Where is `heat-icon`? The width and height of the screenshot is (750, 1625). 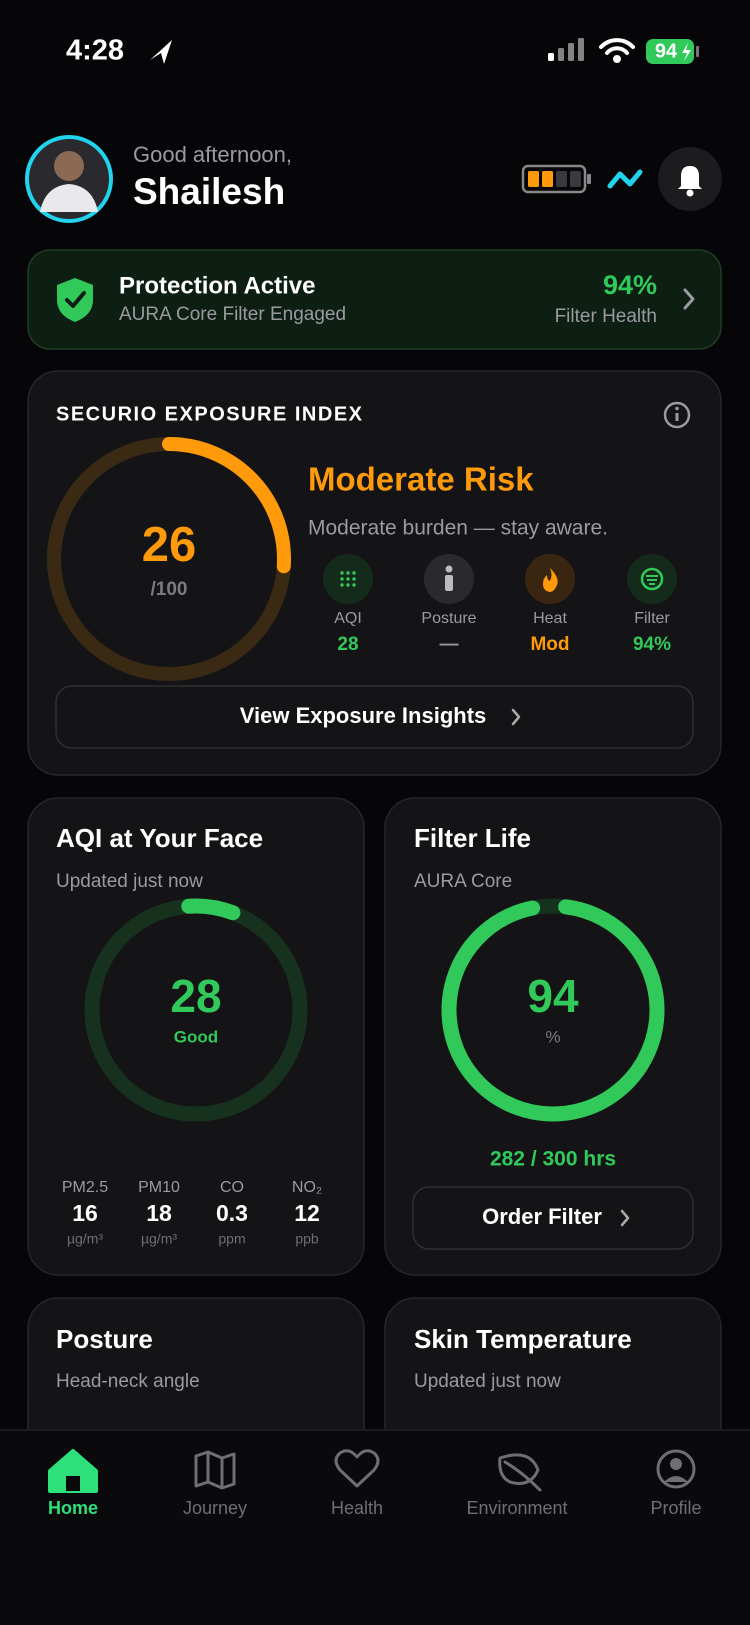 heat-icon is located at coordinates (550, 580).